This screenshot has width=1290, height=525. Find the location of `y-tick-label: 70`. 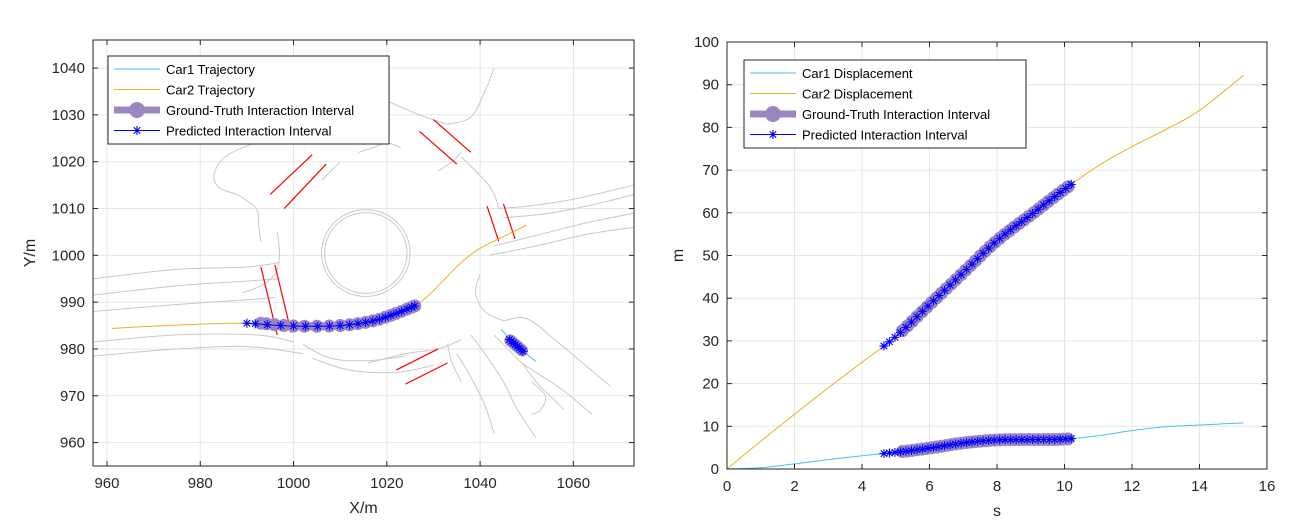

y-tick-label: 70 is located at coordinates (710, 170).